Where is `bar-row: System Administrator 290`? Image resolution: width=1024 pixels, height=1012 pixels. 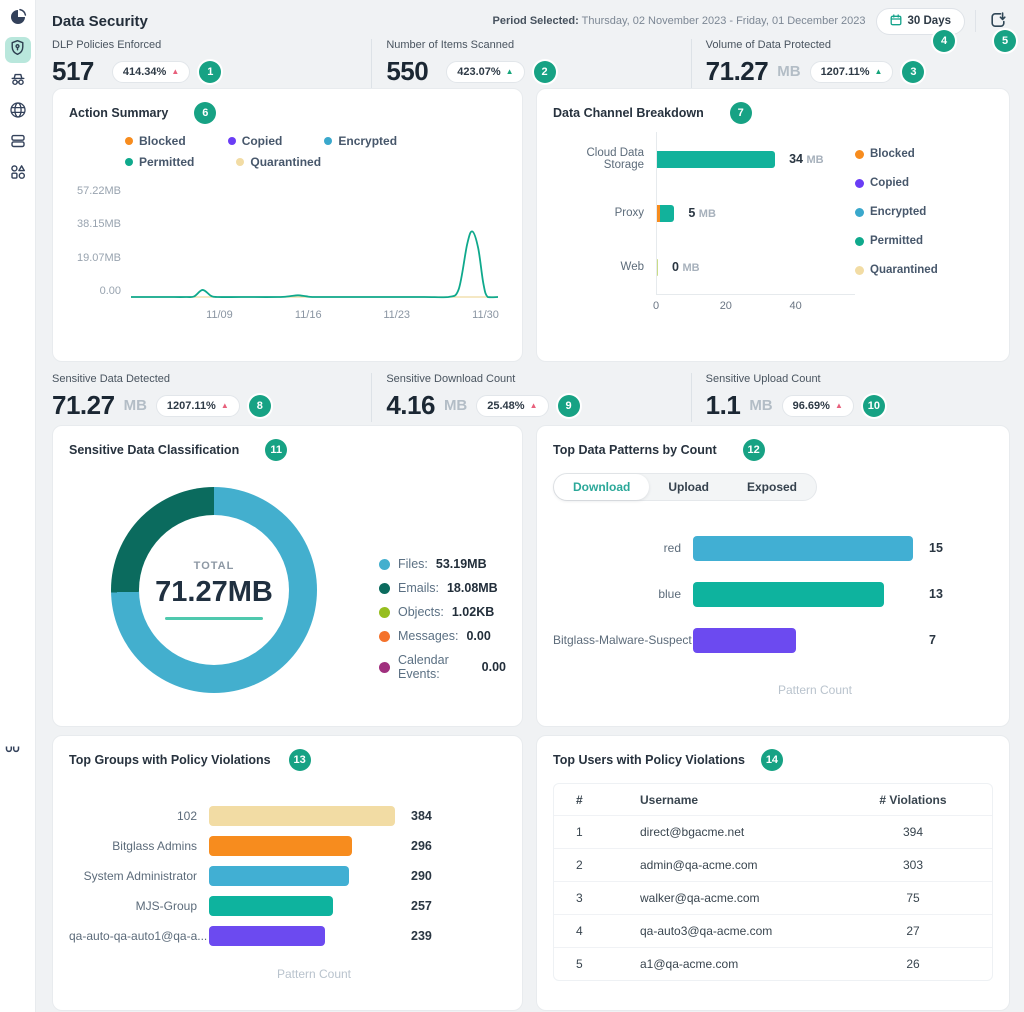 bar-row: System Administrator 290 is located at coordinates (287, 876).